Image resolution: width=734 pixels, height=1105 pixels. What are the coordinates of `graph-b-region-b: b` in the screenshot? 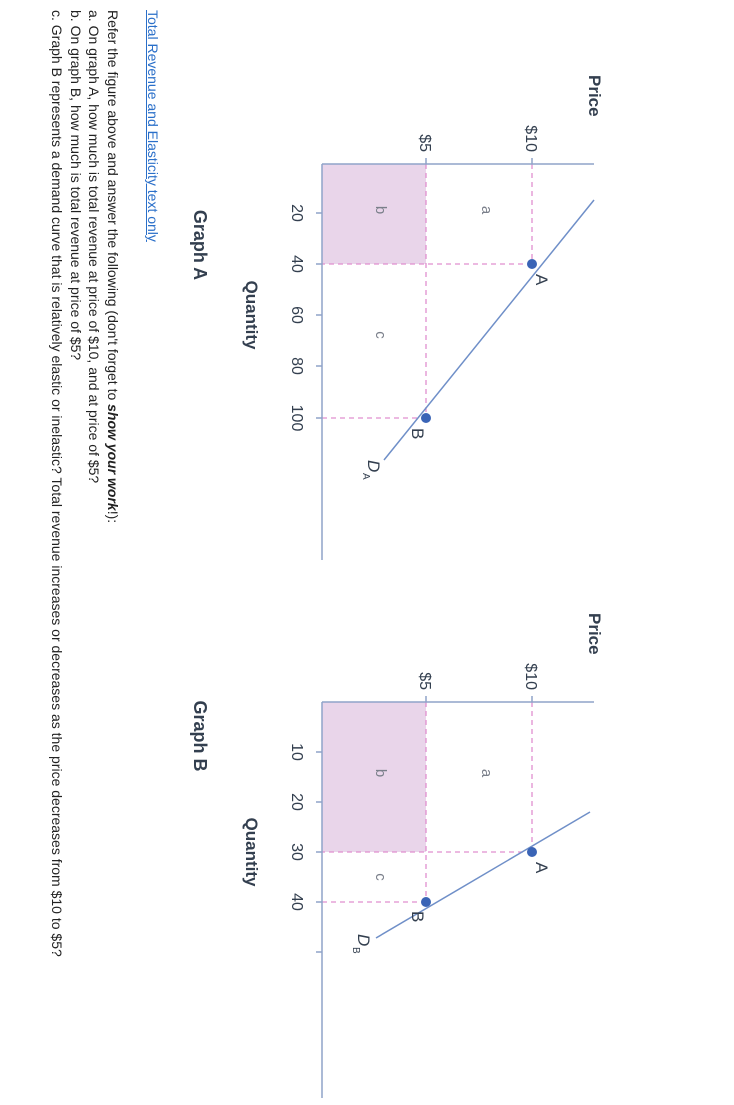 It's located at (380, 773).